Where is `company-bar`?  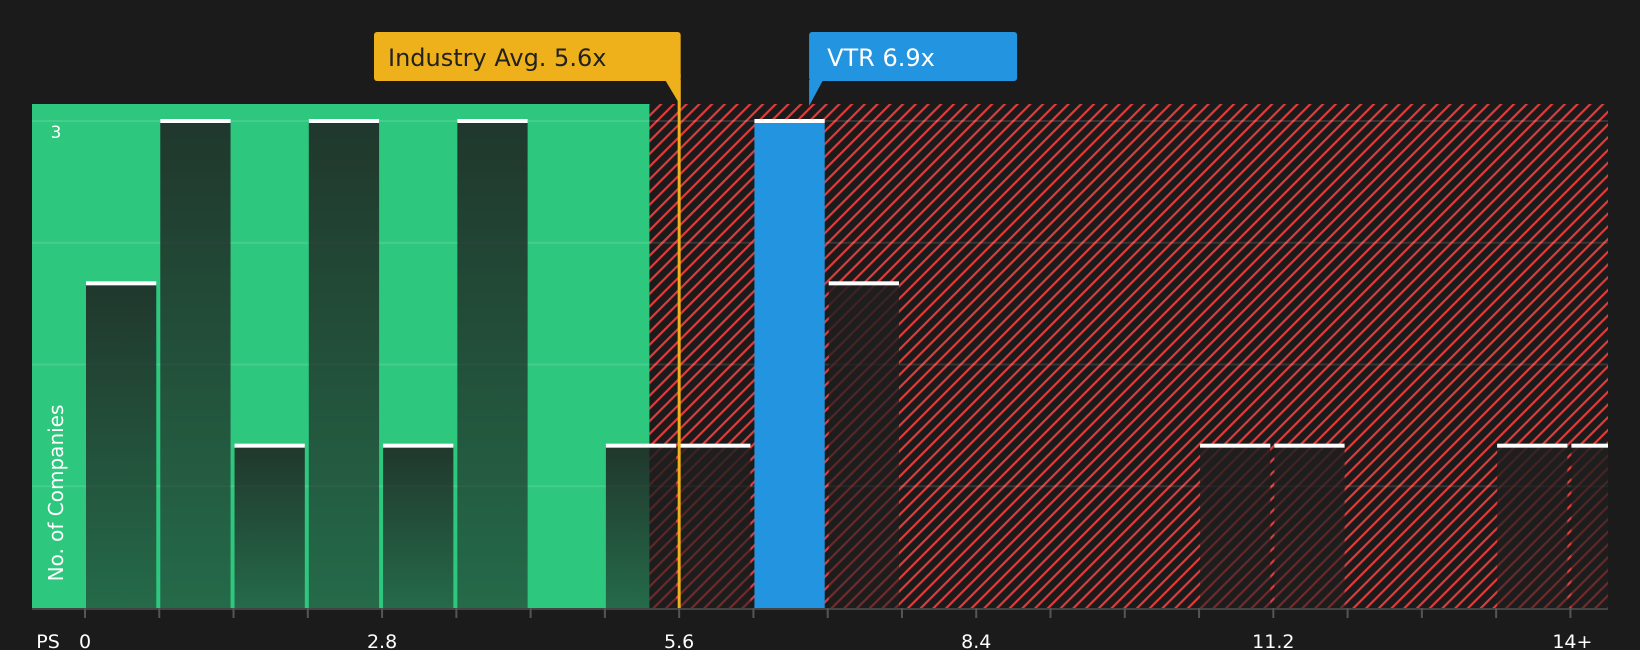
company-bar is located at coordinates (789, 364).